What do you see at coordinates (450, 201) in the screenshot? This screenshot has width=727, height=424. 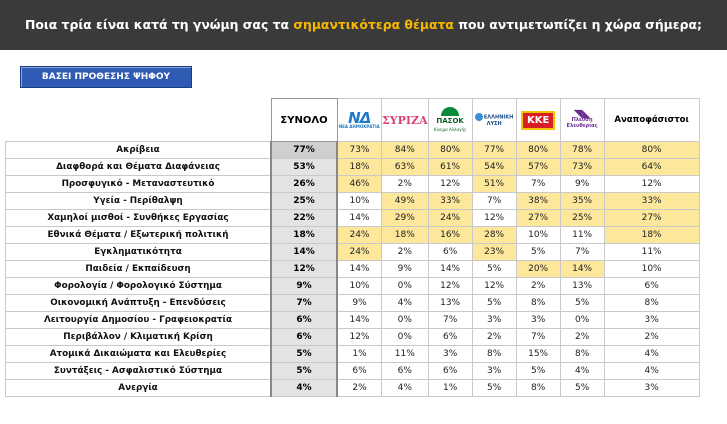 I see `value-cell: 33%` at bounding box center [450, 201].